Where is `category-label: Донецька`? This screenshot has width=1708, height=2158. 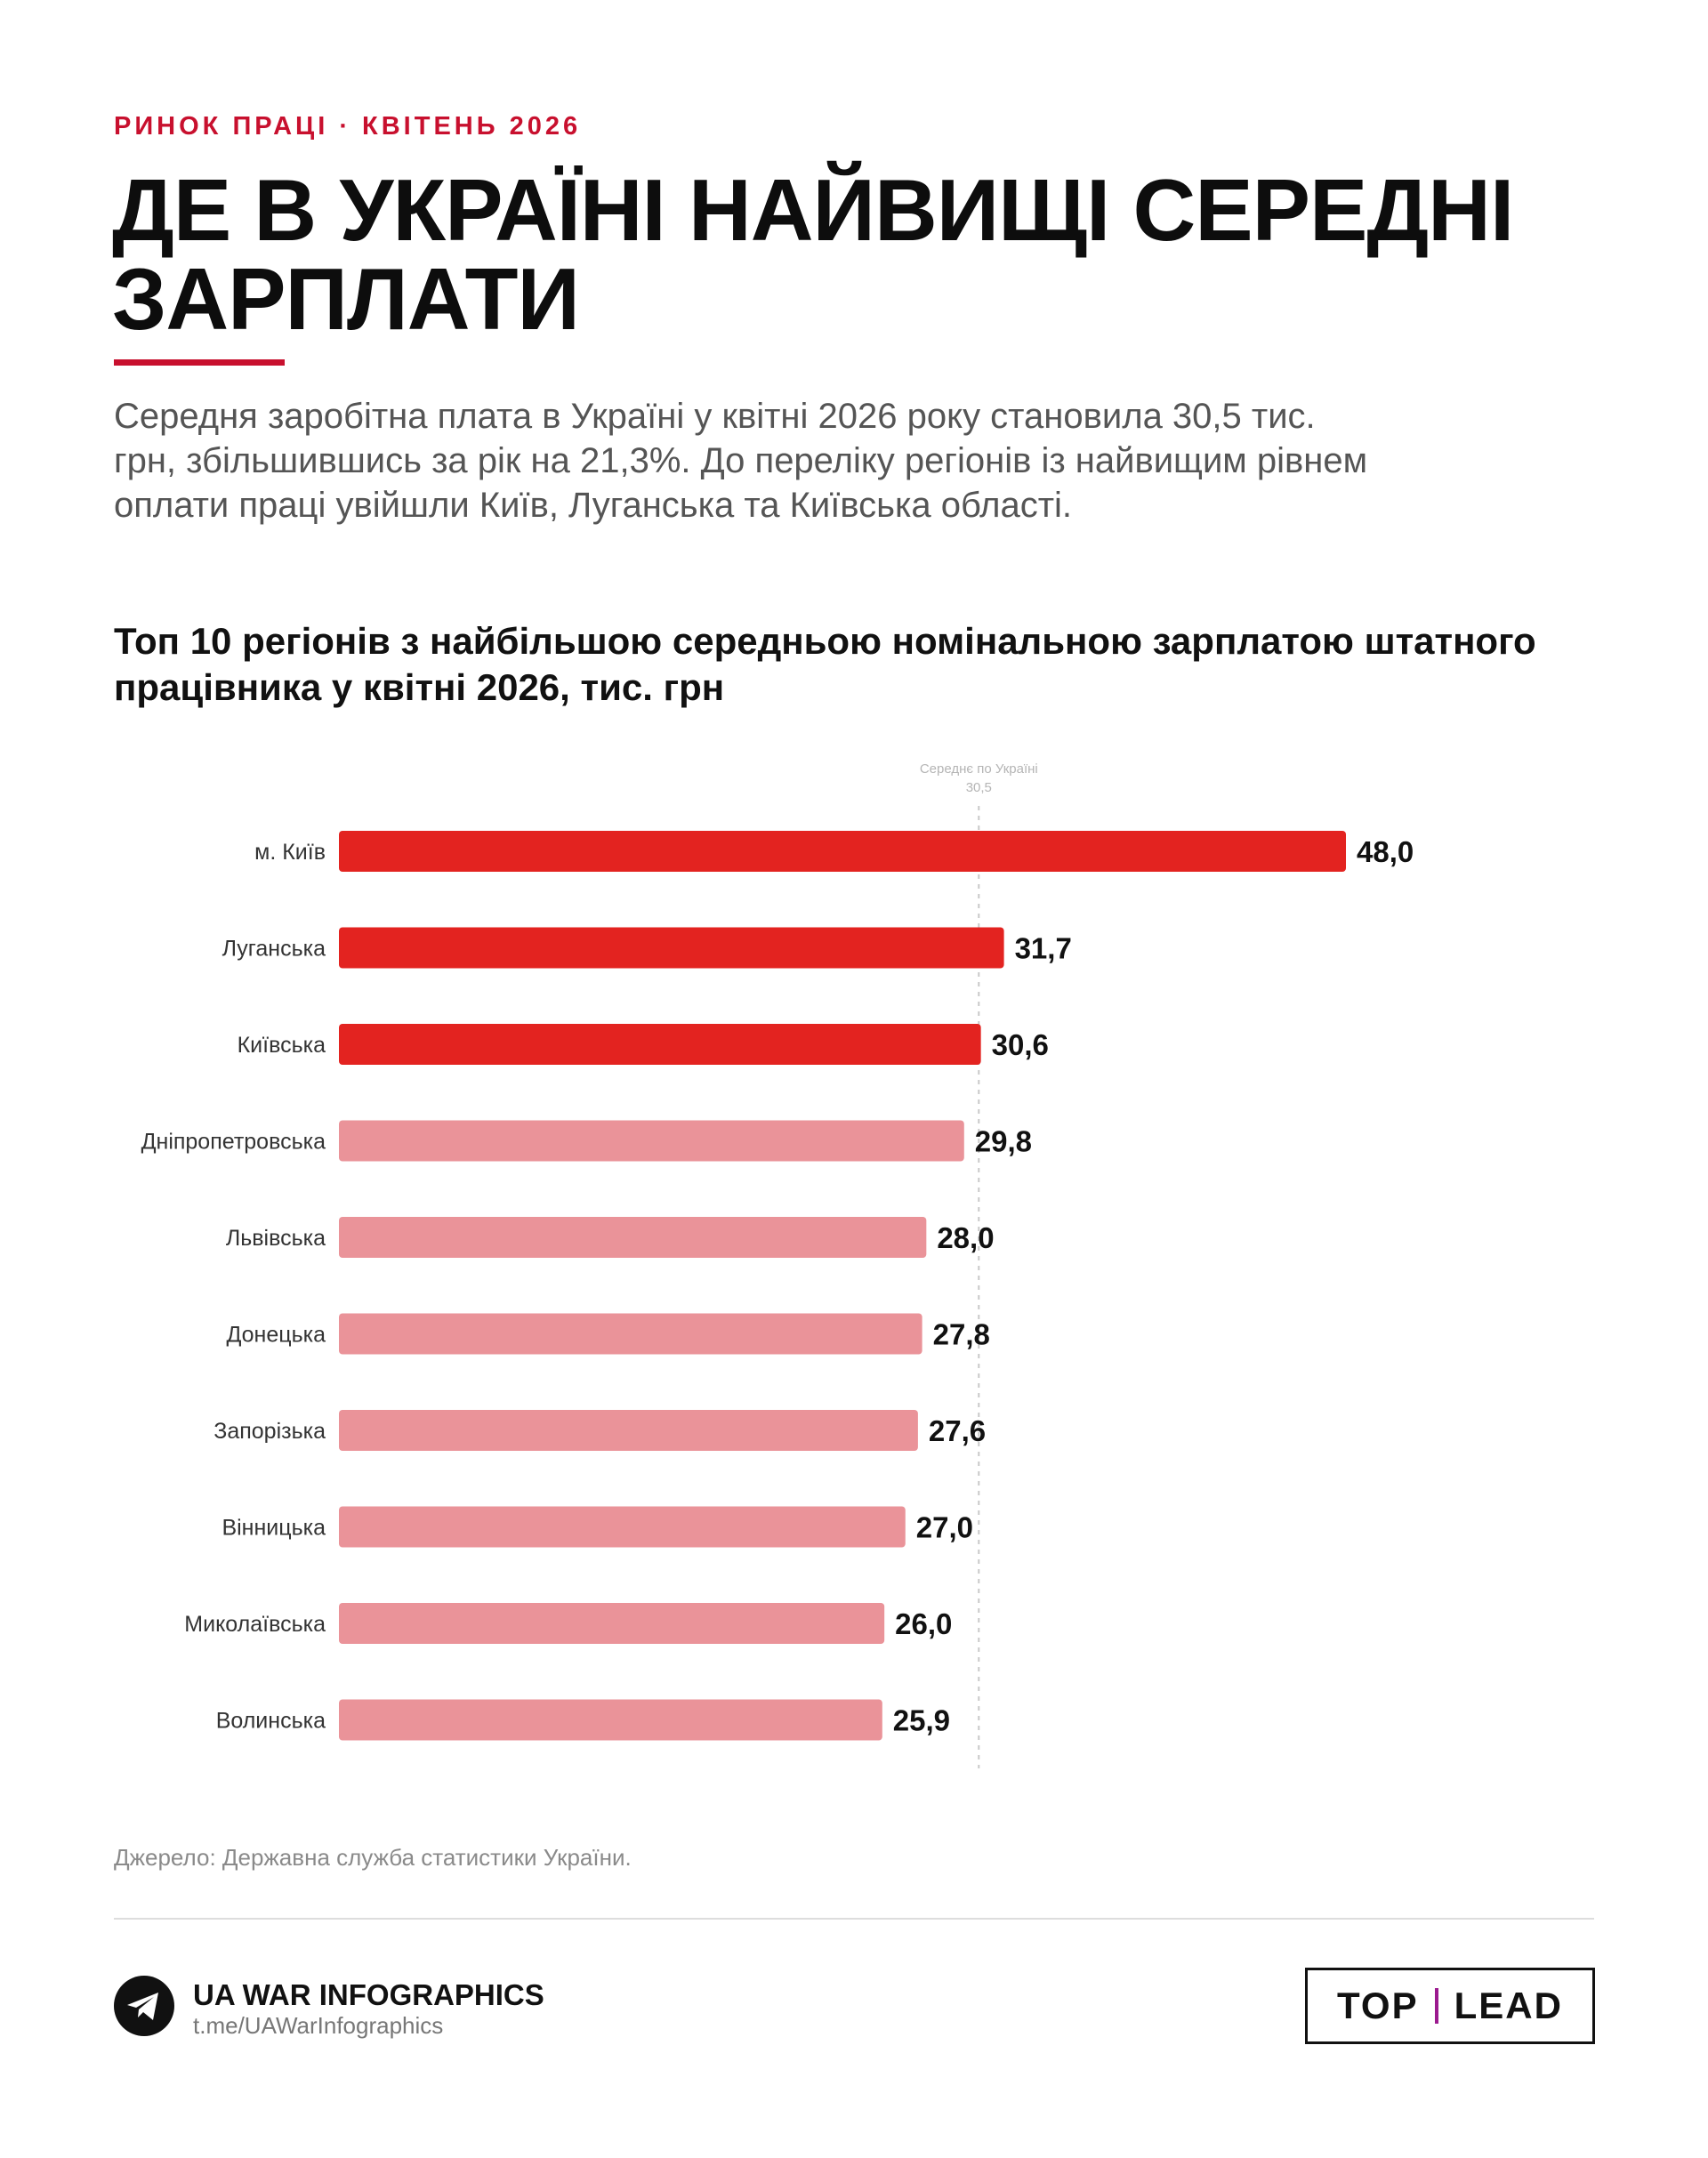
category-label: Донецька is located at coordinates (276, 1335).